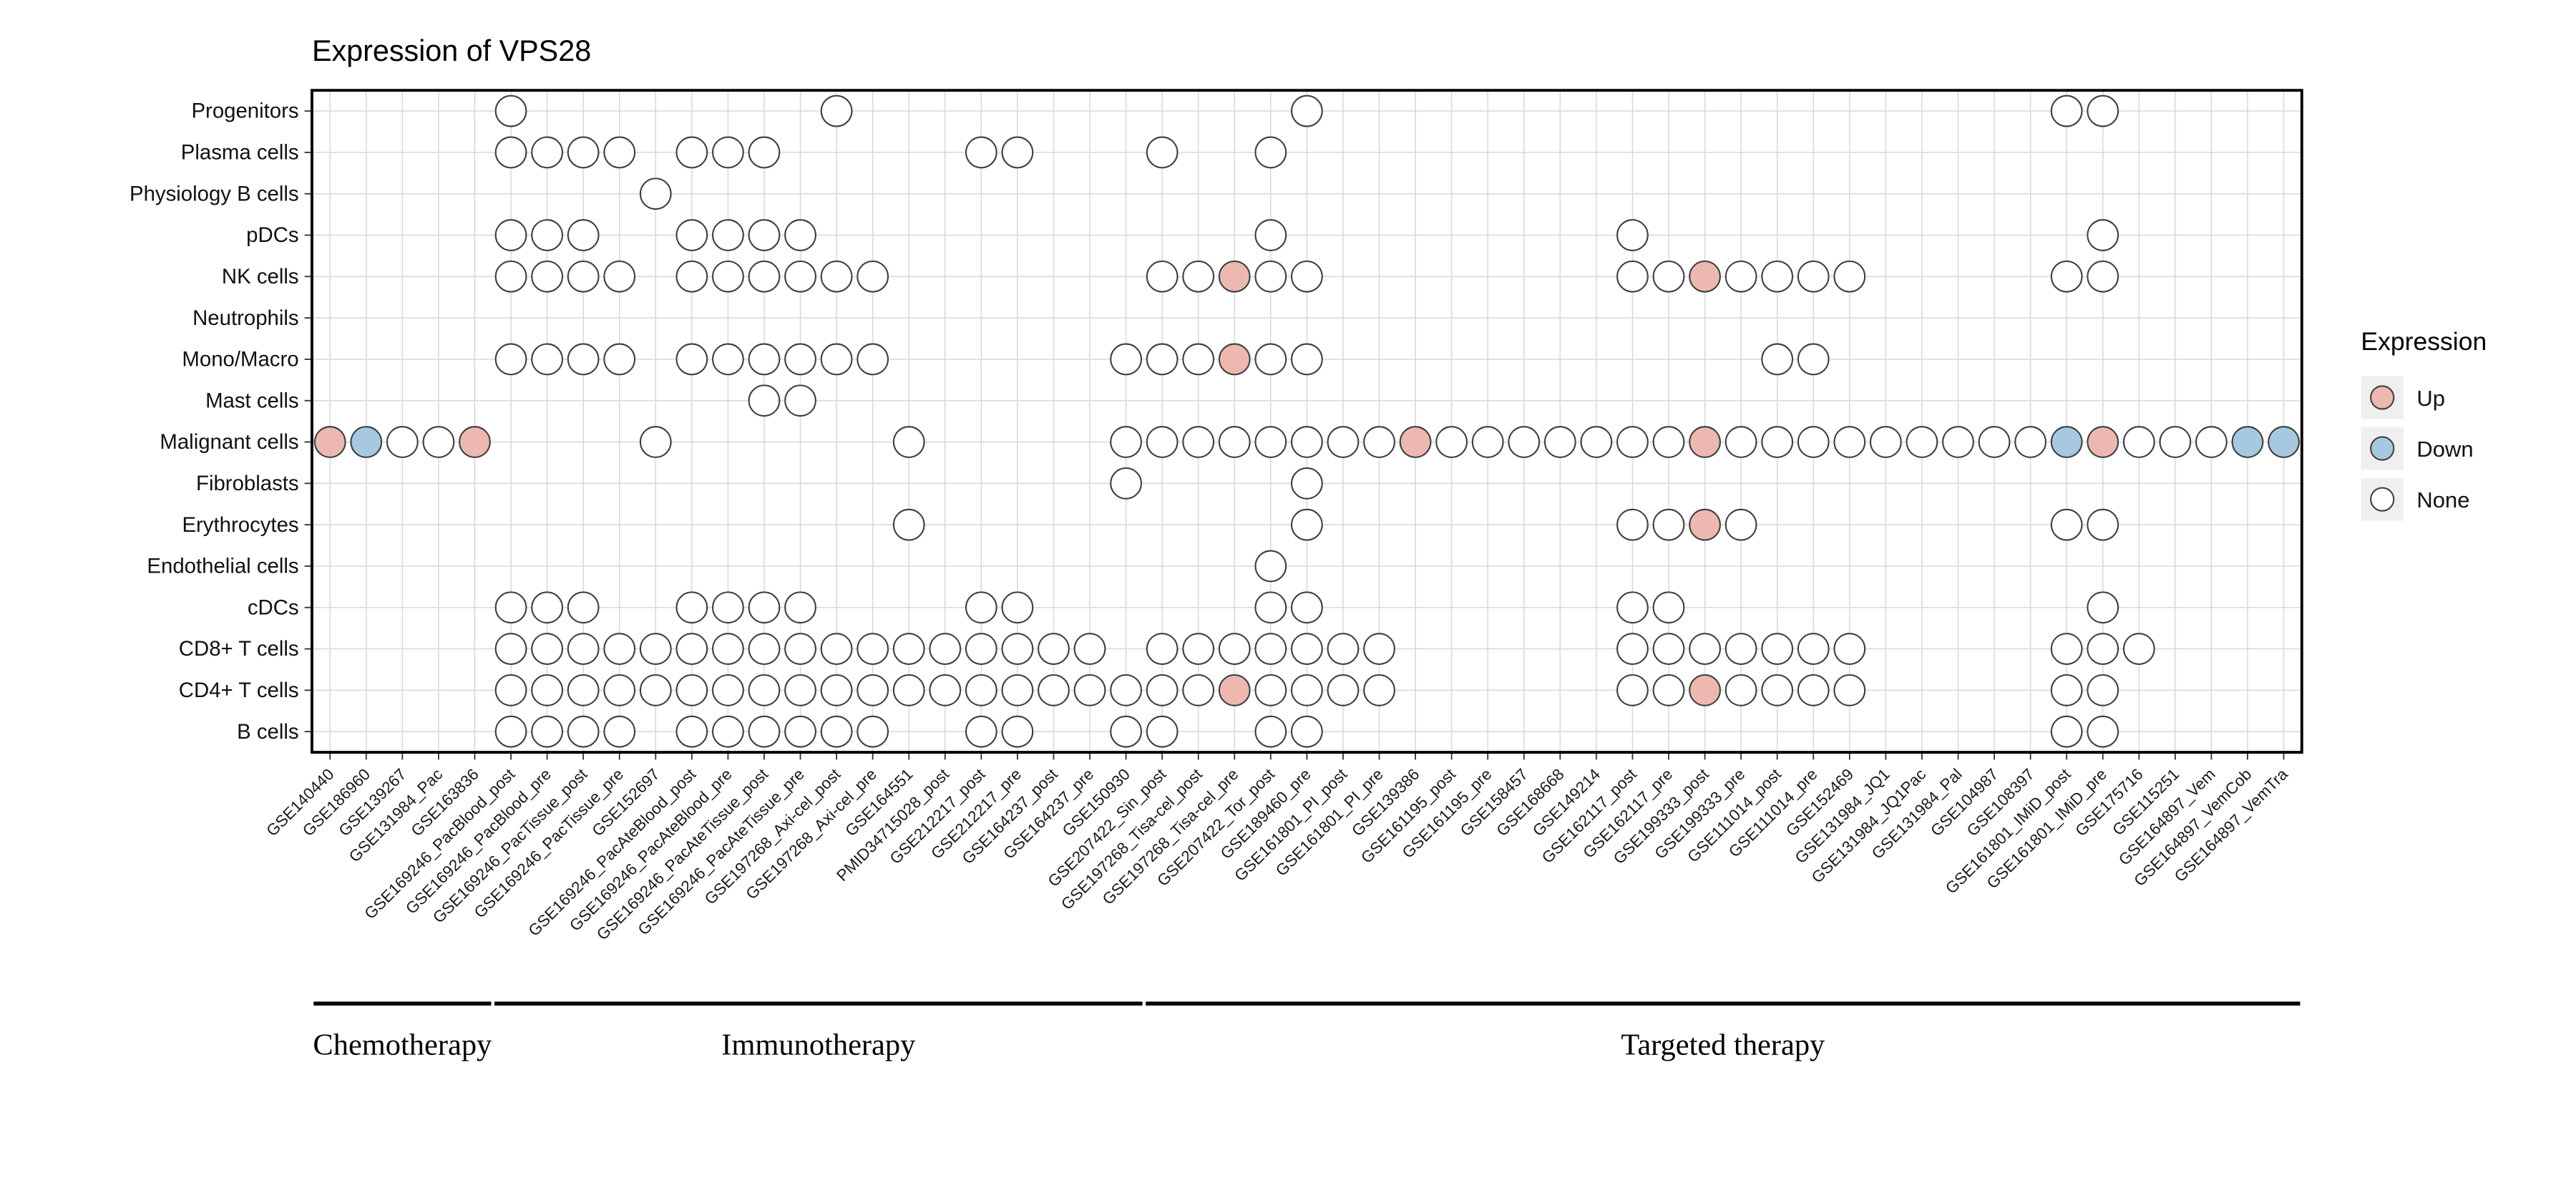 This screenshot has width=2576, height=1181. Describe the element at coordinates (214, 193) in the screenshot. I see `y-axis-label: Physiology B cells` at that location.